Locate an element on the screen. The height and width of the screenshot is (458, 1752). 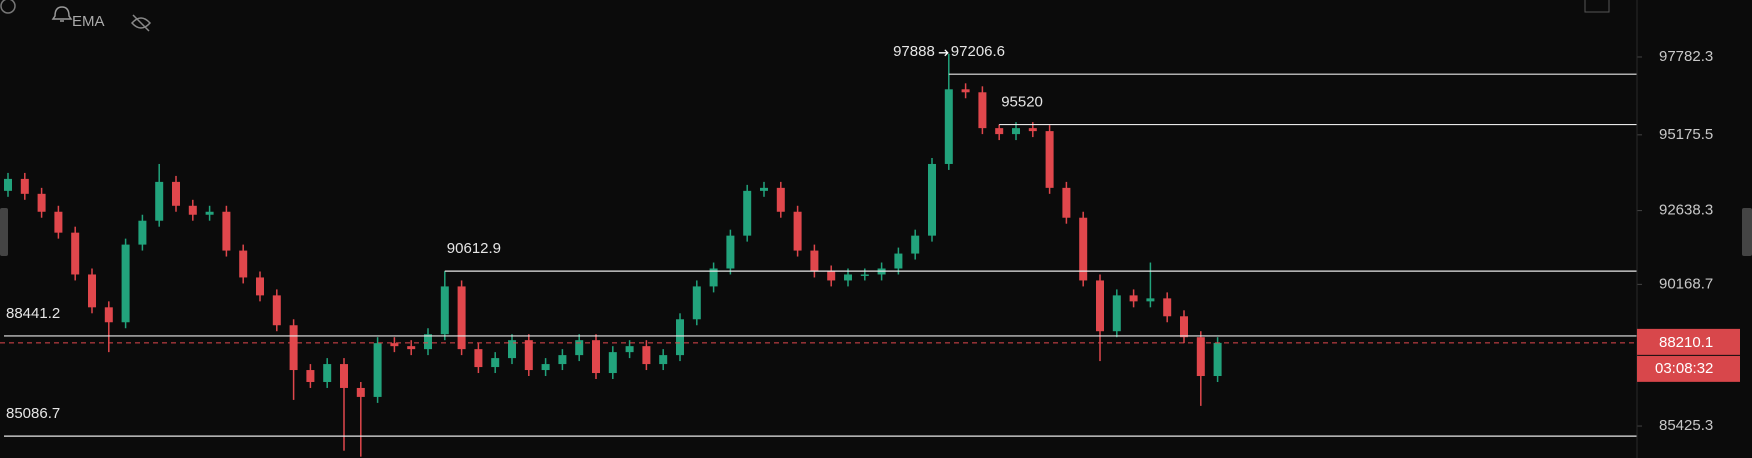
level-label: 97206.6 is located at coordinates (978, 51).